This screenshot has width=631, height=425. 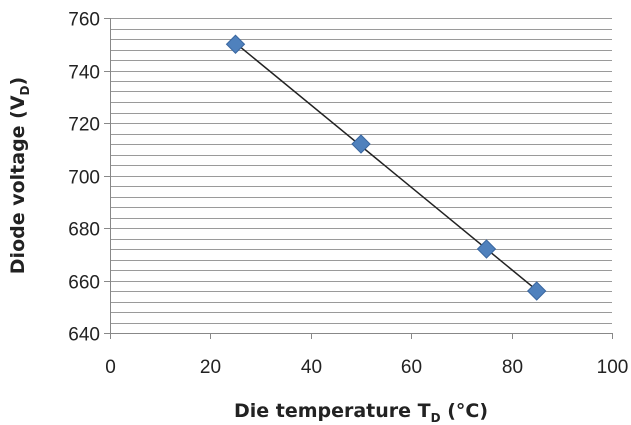 What do you see at coordinates (84, 335) in the screenshot?
I see `y-tick-label: 640` at bounding box center [84, 335].